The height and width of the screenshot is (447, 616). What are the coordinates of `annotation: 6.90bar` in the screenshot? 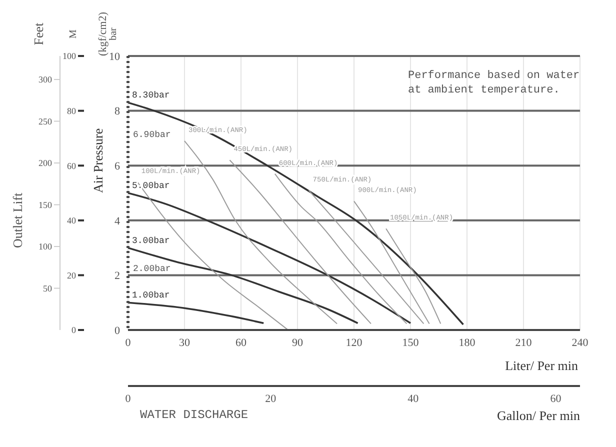 It's located at (152, 135).